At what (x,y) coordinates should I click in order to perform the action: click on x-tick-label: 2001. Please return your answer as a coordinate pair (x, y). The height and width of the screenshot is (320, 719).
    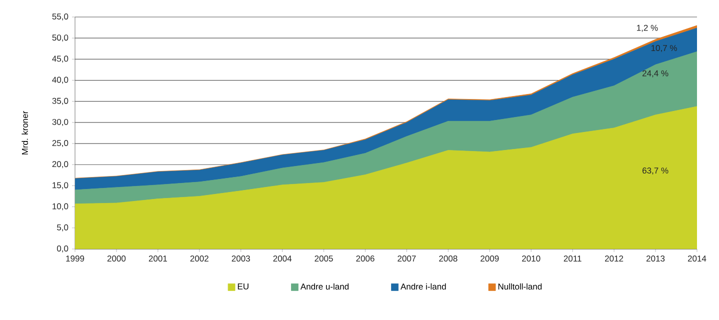
    Looking at the image, I should click on (157, 259).